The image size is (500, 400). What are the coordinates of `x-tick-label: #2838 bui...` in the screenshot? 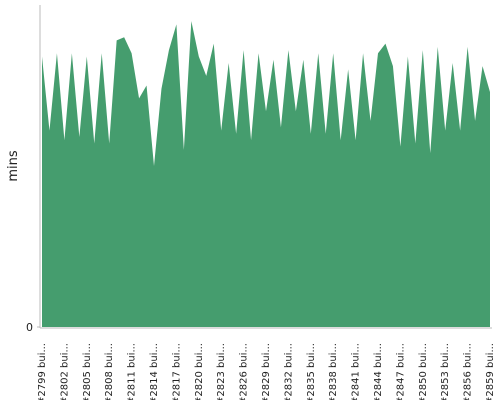 It's located at (333, 371).